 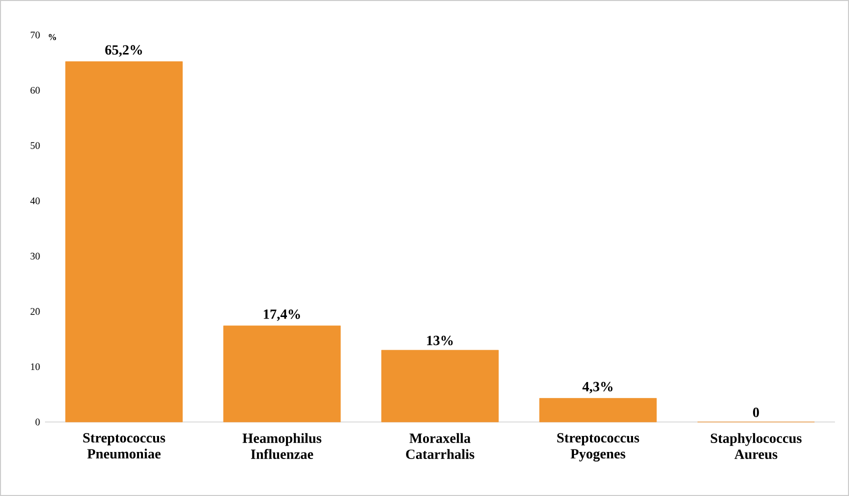 I want to click on x-tick-label: Moraxella Catarrhalis, so click(x=440, y=446).